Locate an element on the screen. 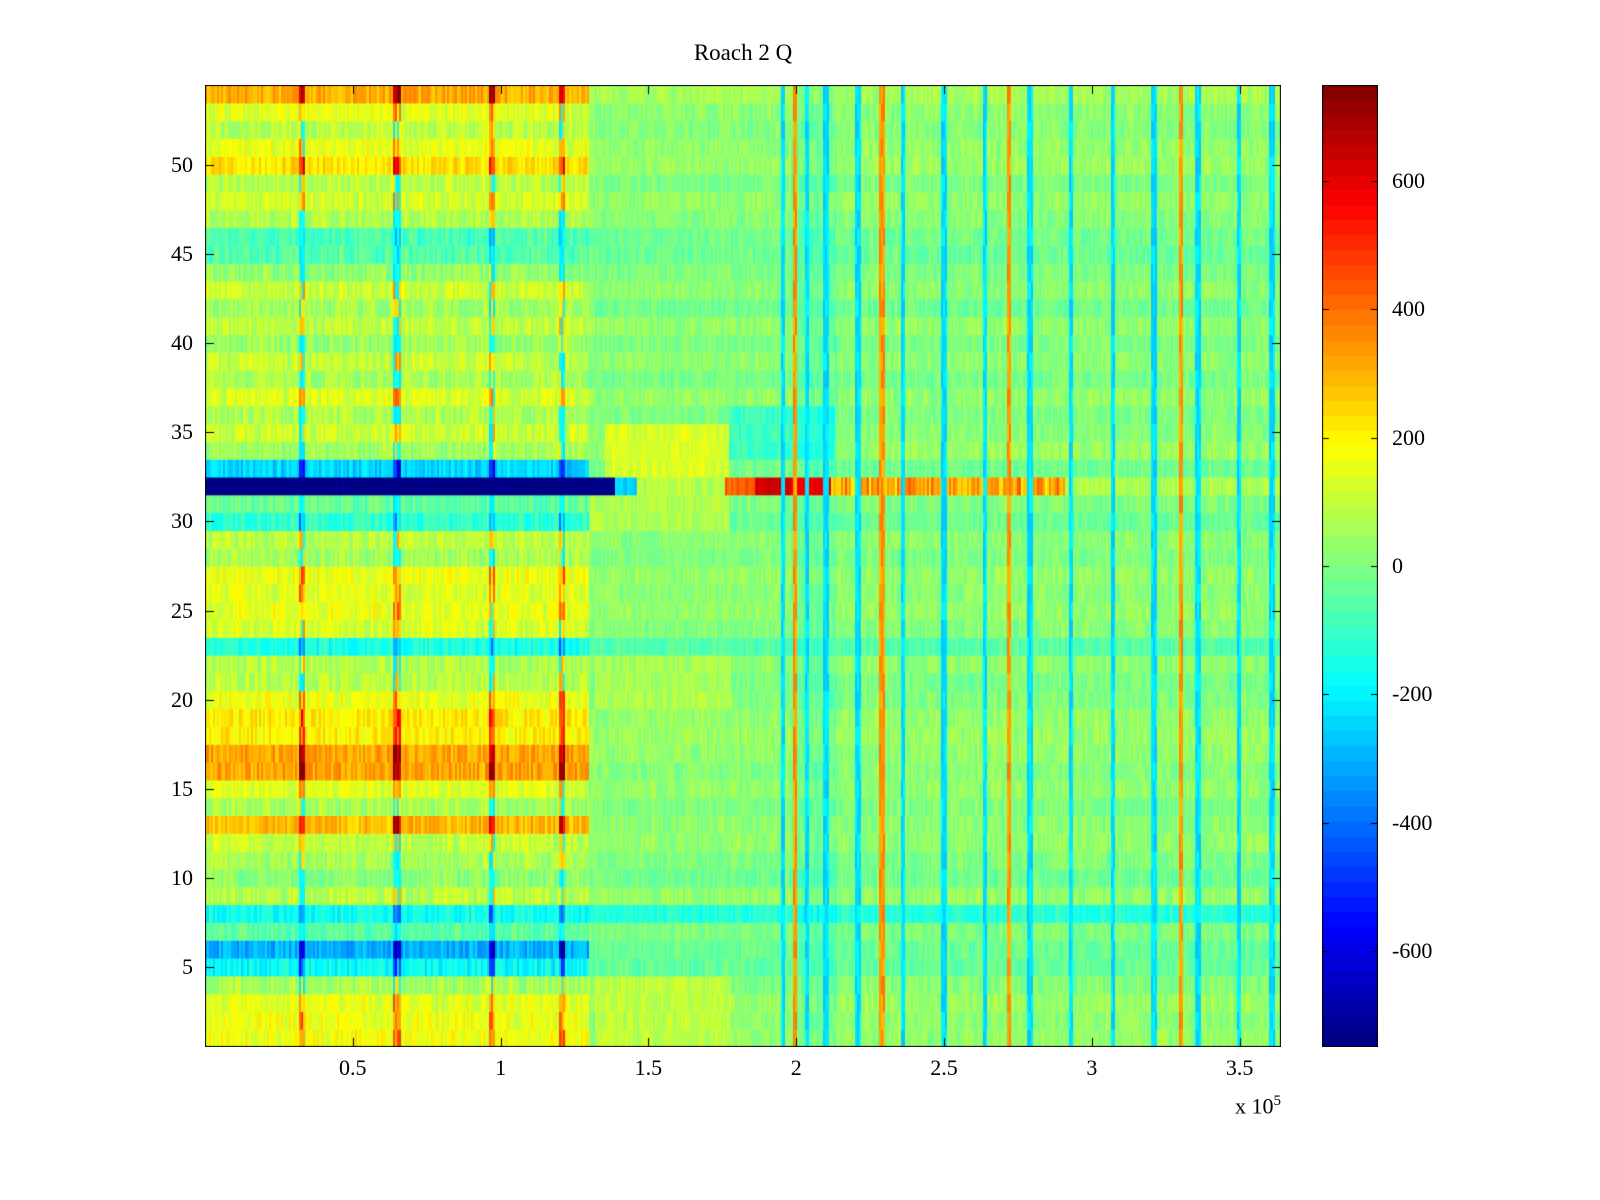 This screenshot has width=1600, height=1200. chart-title: Roach 2 Q is located at coordinates (743, 52).